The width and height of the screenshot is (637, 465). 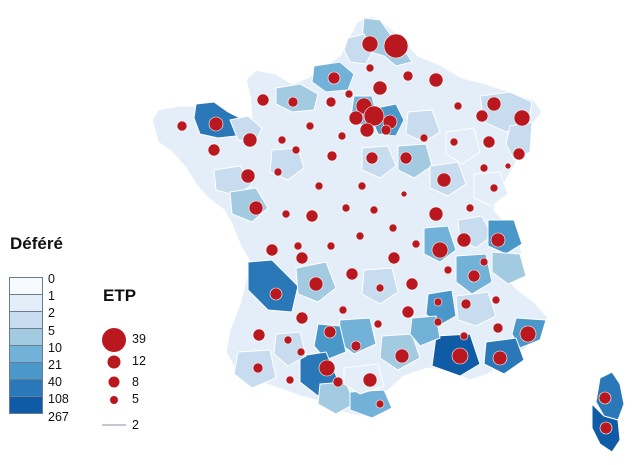 I want to click on dept-gironde, so click(x=273, y=286).